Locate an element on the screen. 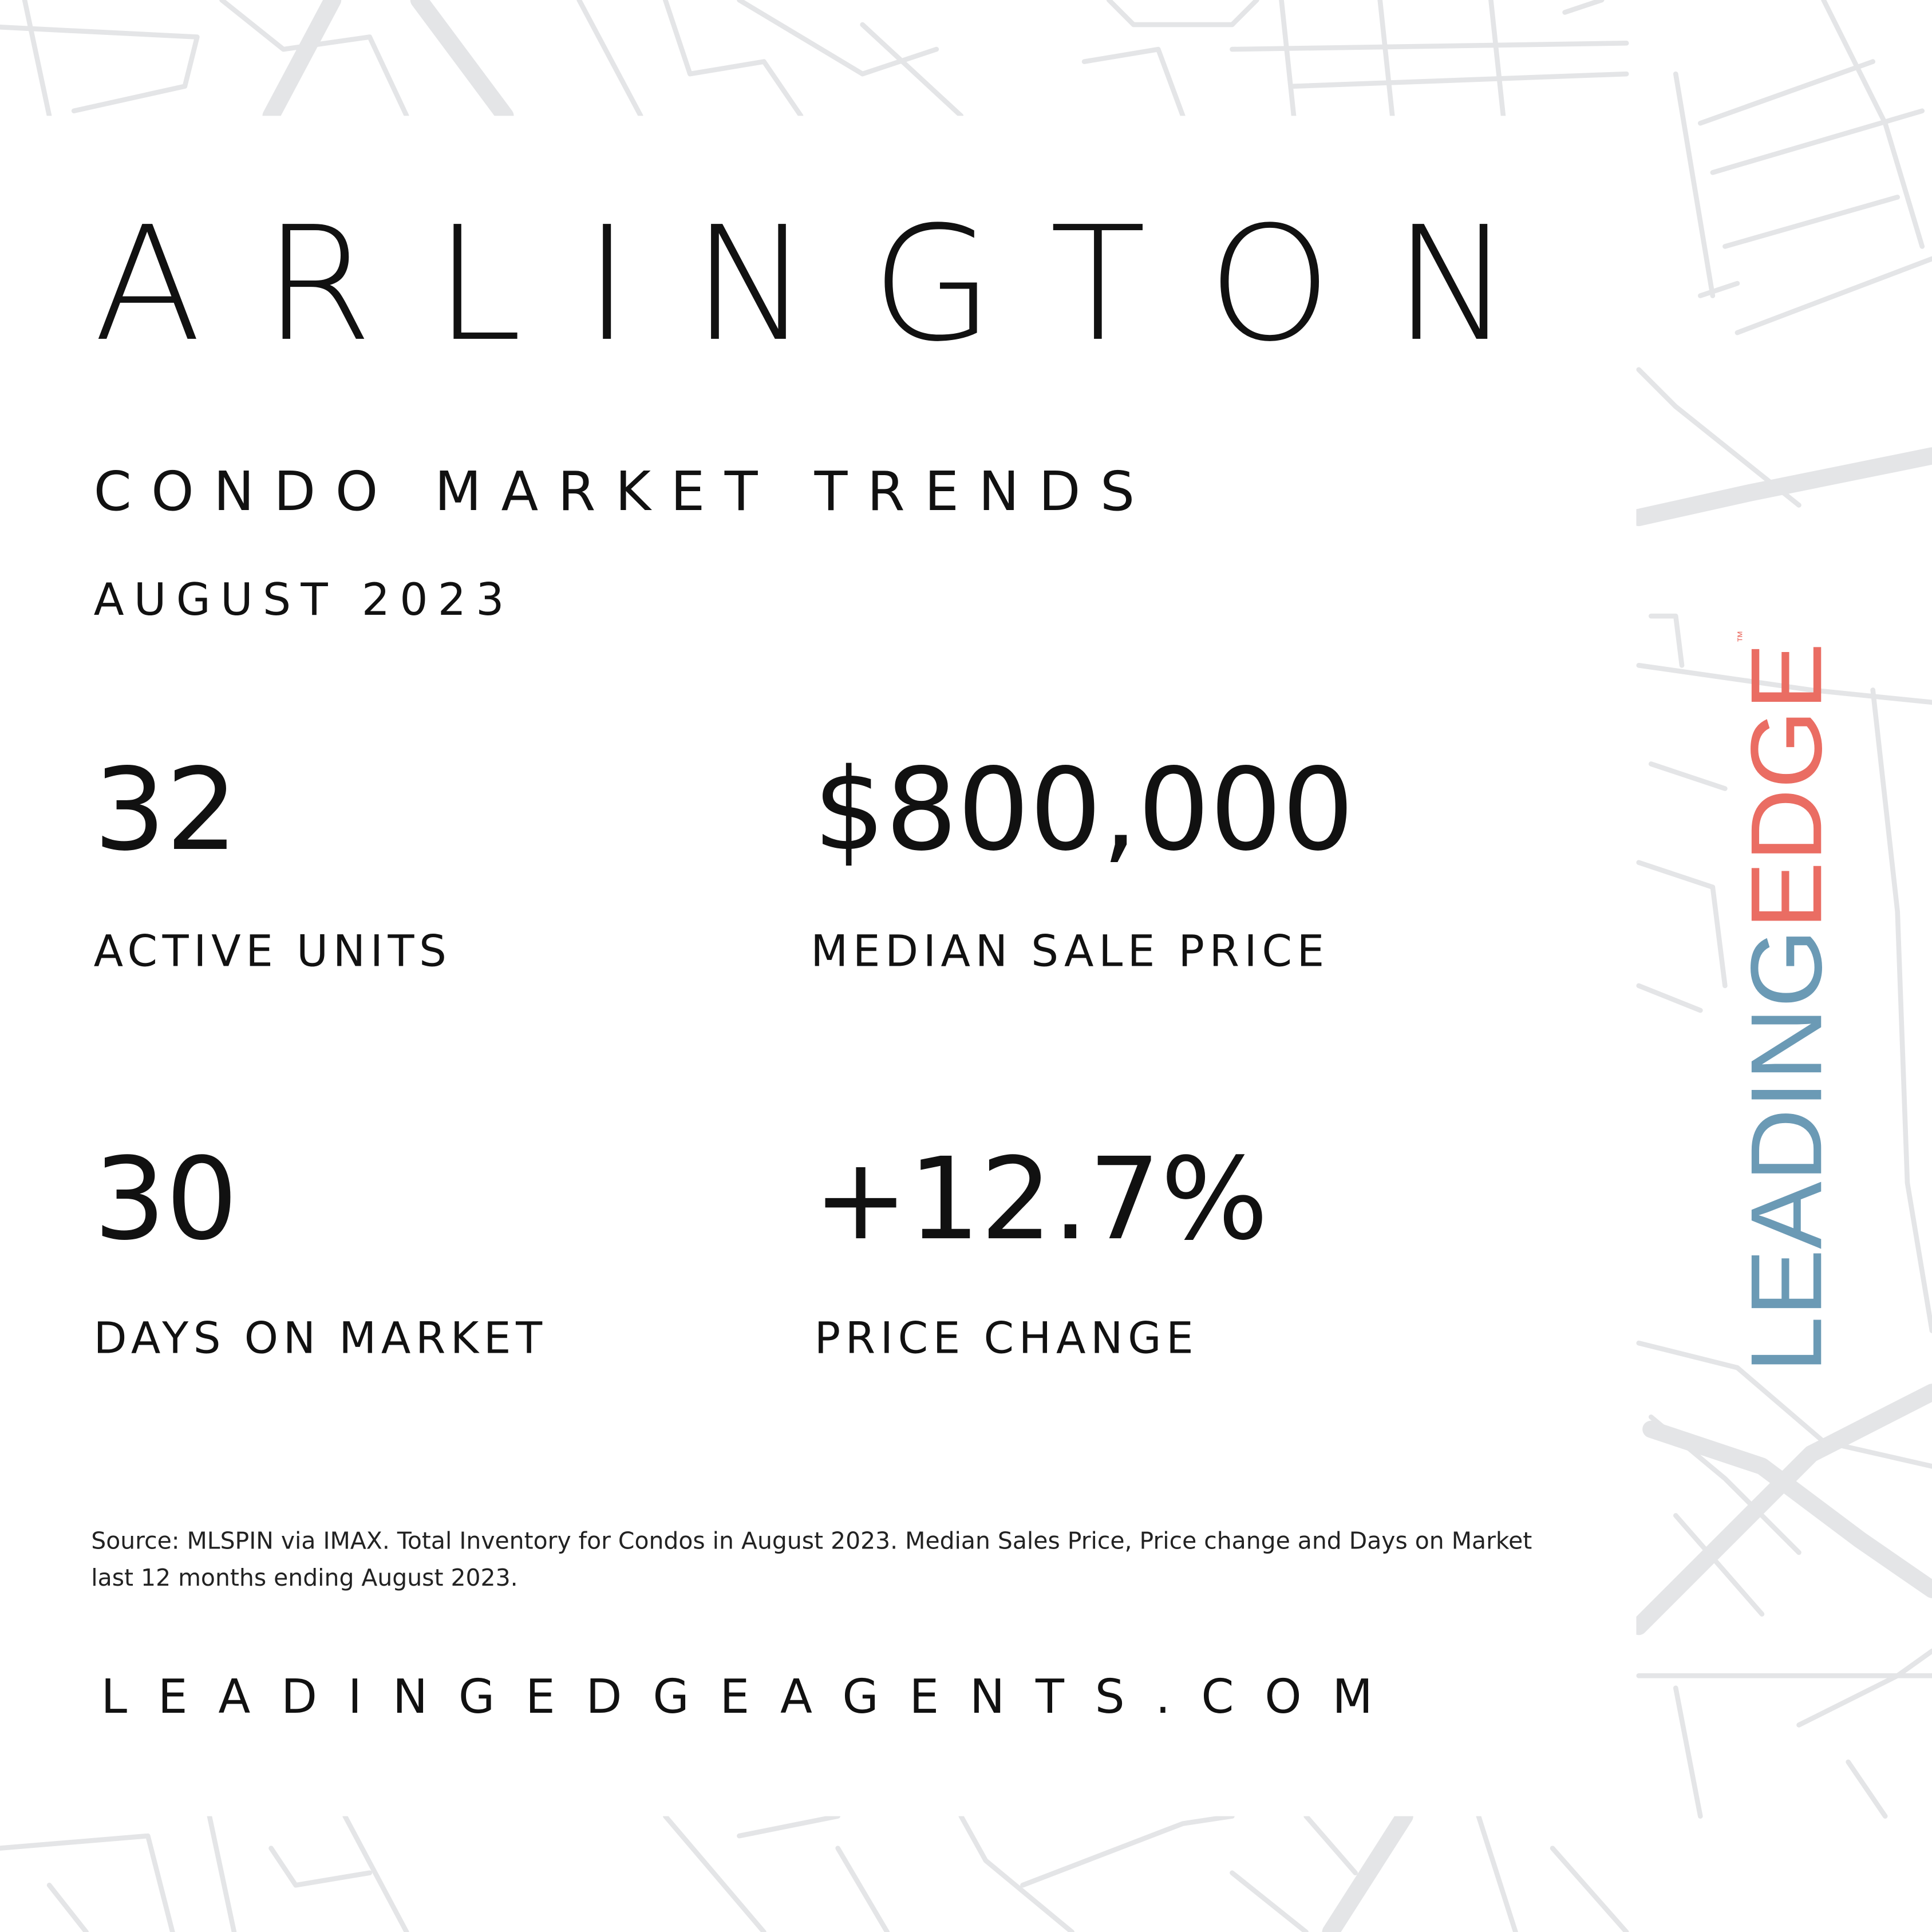 Image resolution: width=1932 pixels, height=1932 pixels. report-subtitle: CONDO MARKET TRENDS is located at coordinates (624, 492).